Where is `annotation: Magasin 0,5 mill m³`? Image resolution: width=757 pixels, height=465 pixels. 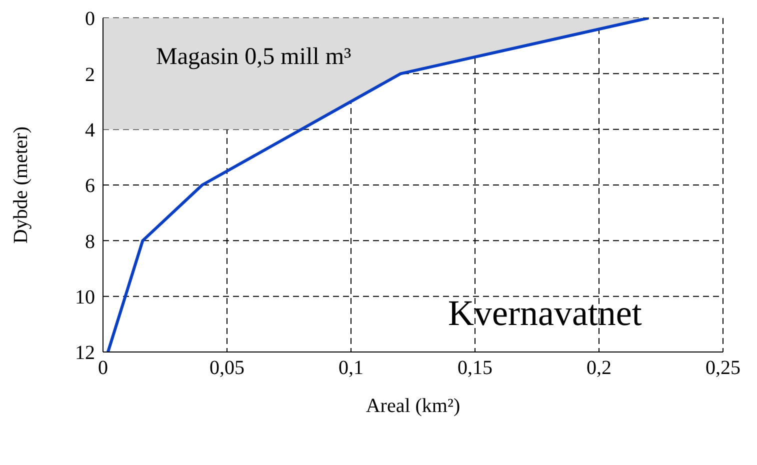 annotation: Magasin 0,5 mill m³ is located at coordinates (254, 57).